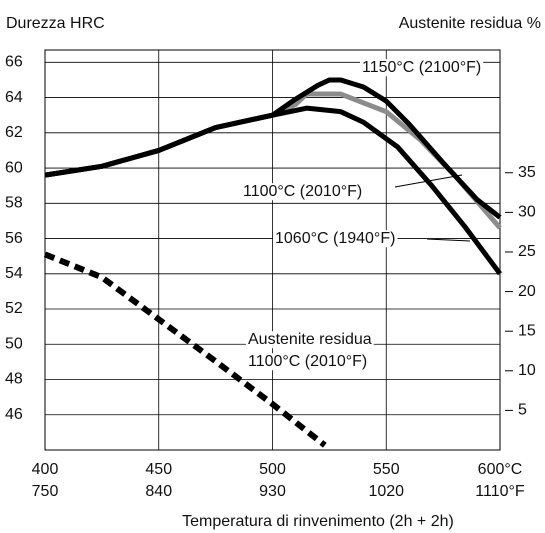 The image size is (545, 533). I want to click on curve-label: 1100°C (2010°F), so click(302, 191).